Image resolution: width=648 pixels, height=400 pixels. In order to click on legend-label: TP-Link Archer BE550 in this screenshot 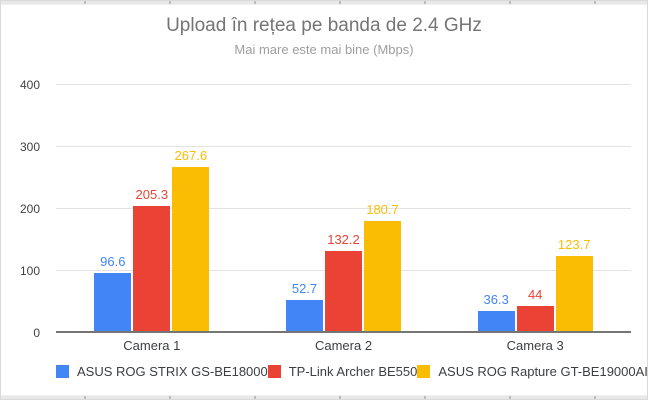, I will do `click(353, 371)`.